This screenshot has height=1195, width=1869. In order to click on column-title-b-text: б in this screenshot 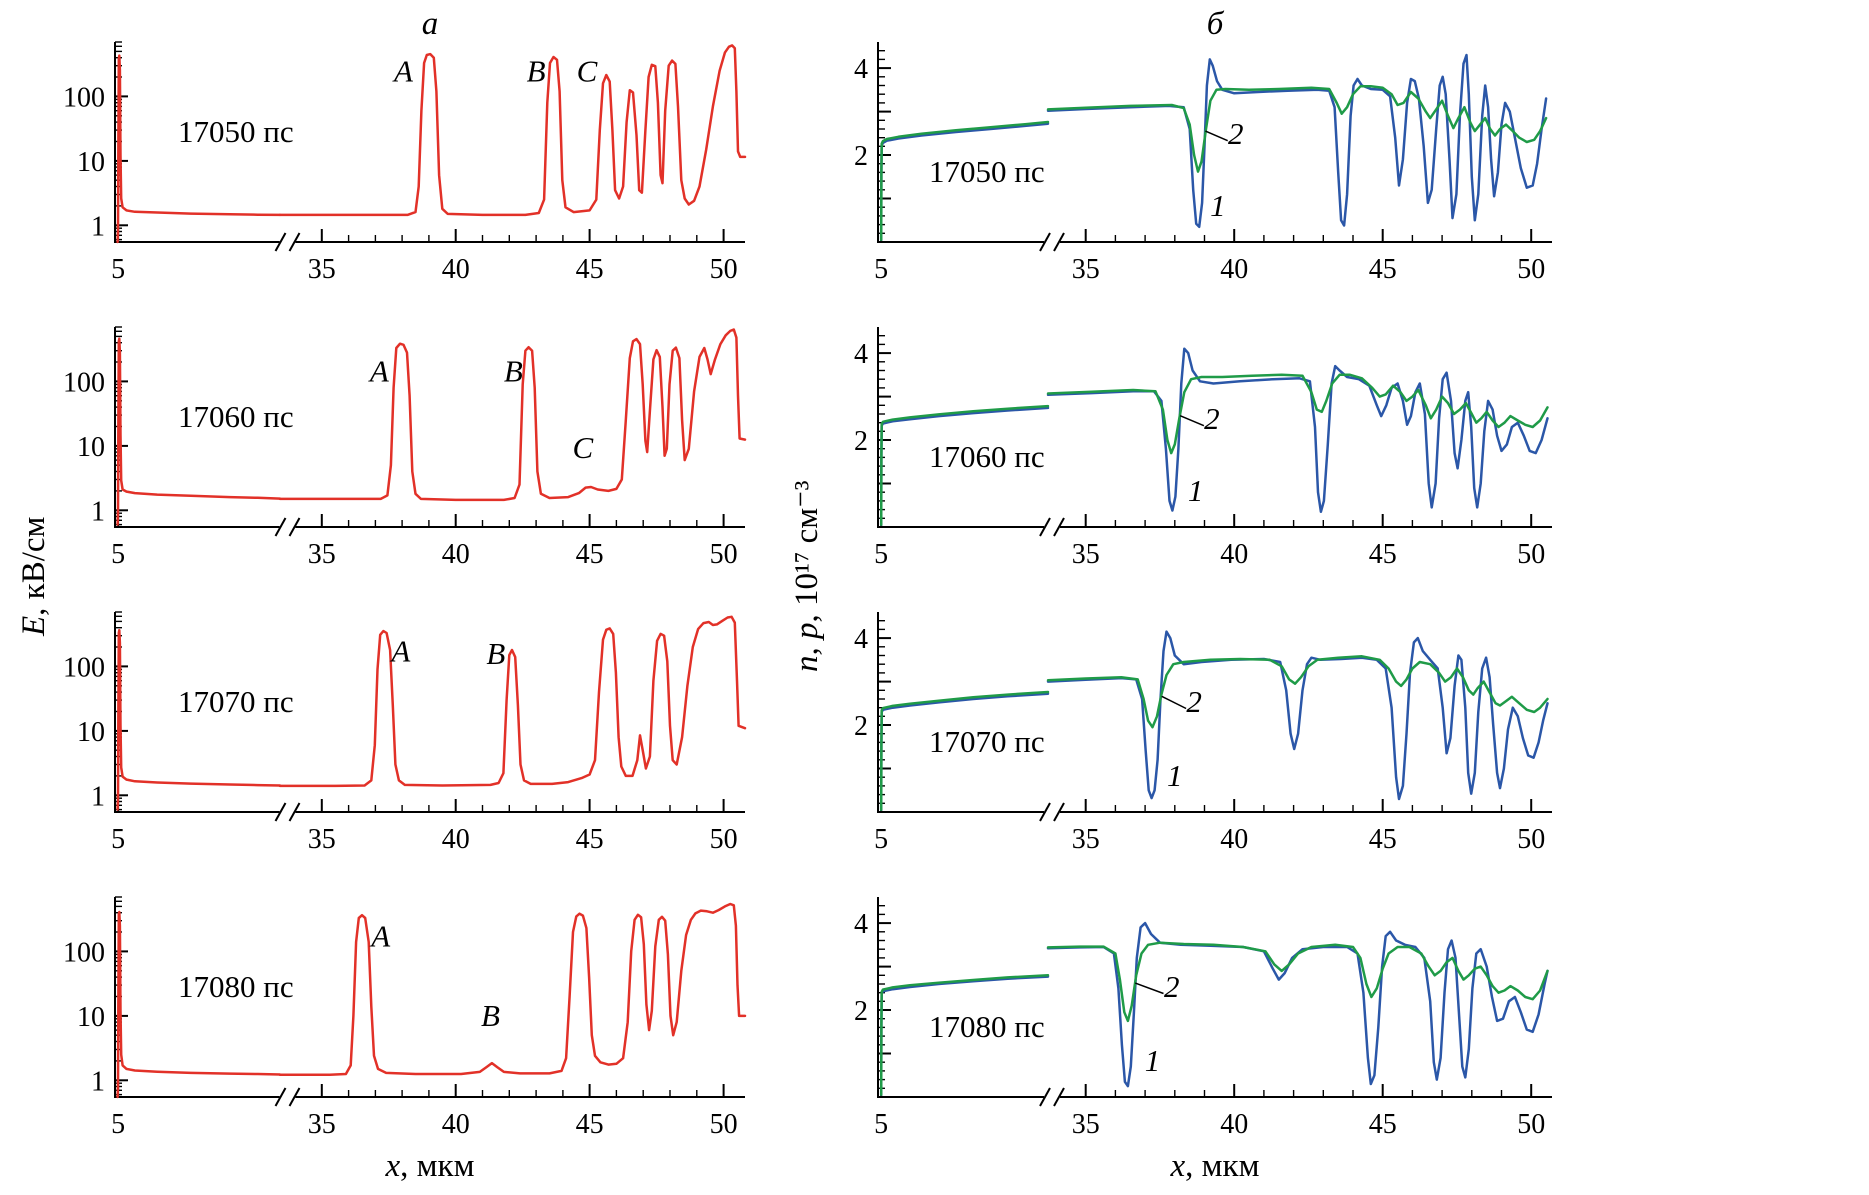, I will do `click(1215, 24)`.